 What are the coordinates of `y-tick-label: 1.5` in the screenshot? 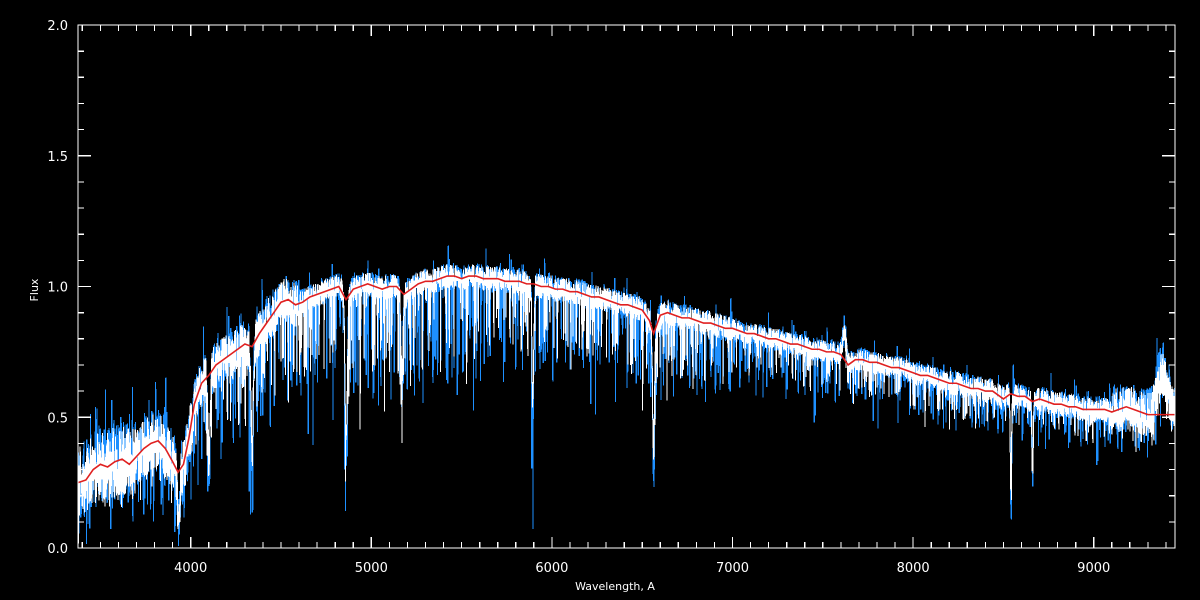 It's located at (57, 157).